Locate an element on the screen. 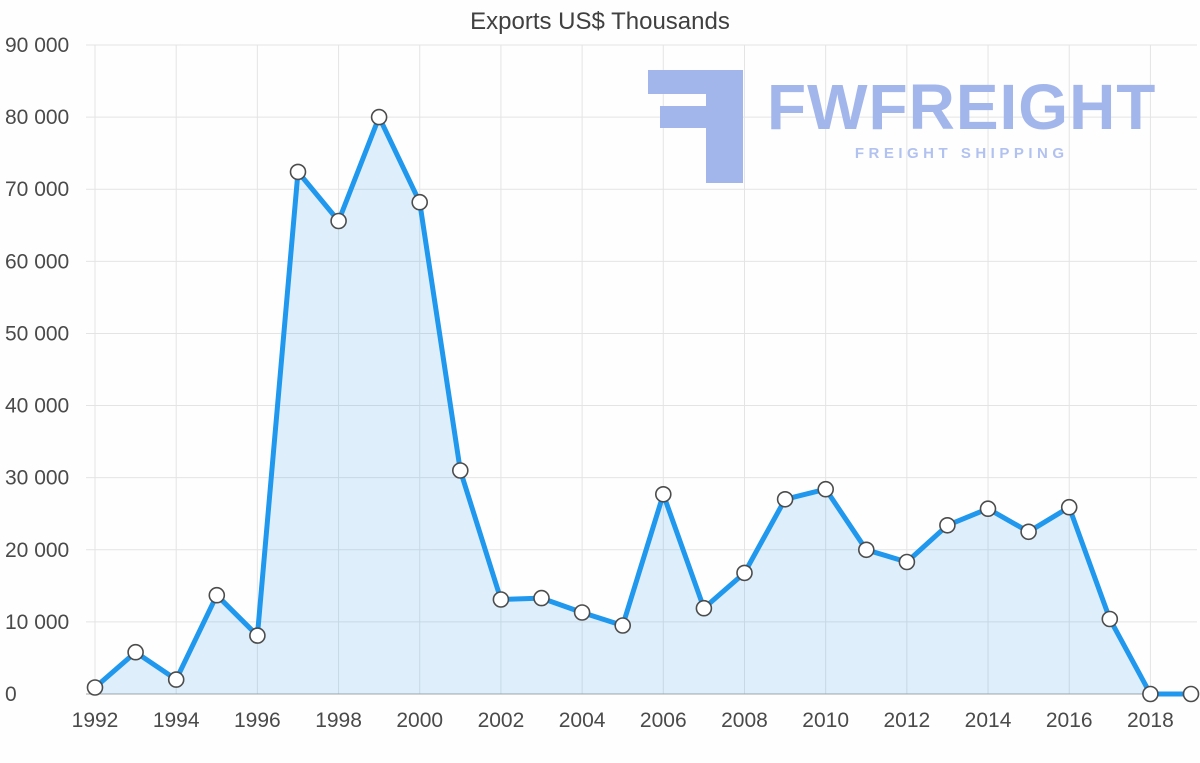 Image resolution: width=1200 pixels, height=763 pixels. x-tick-label: 2018 is located at coordinates (1150, 720).